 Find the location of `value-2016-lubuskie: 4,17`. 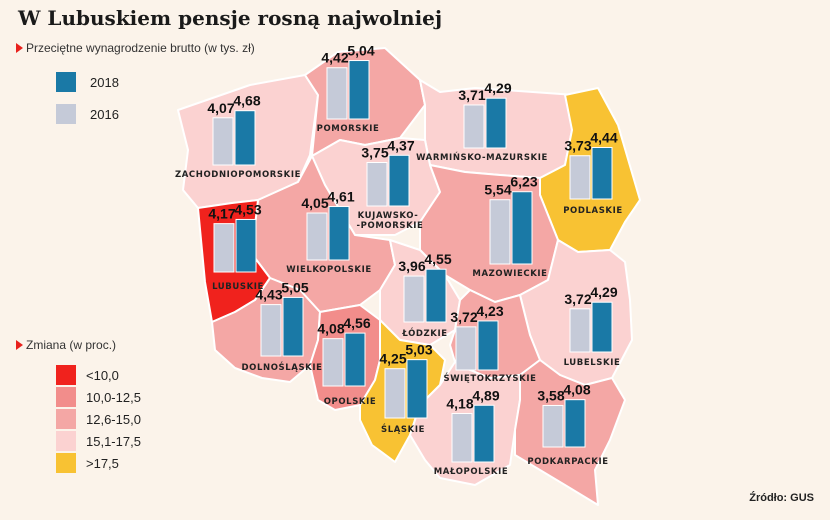

value-2016-lubuskie: 4,17 is located at coordinates (221, 214).